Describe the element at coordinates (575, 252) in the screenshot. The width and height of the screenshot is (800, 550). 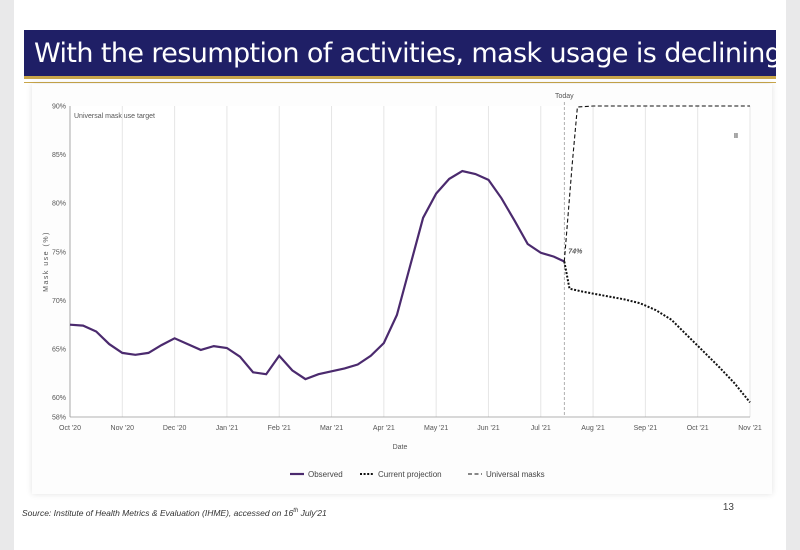
I see `annotation-74: 74%` at that location.